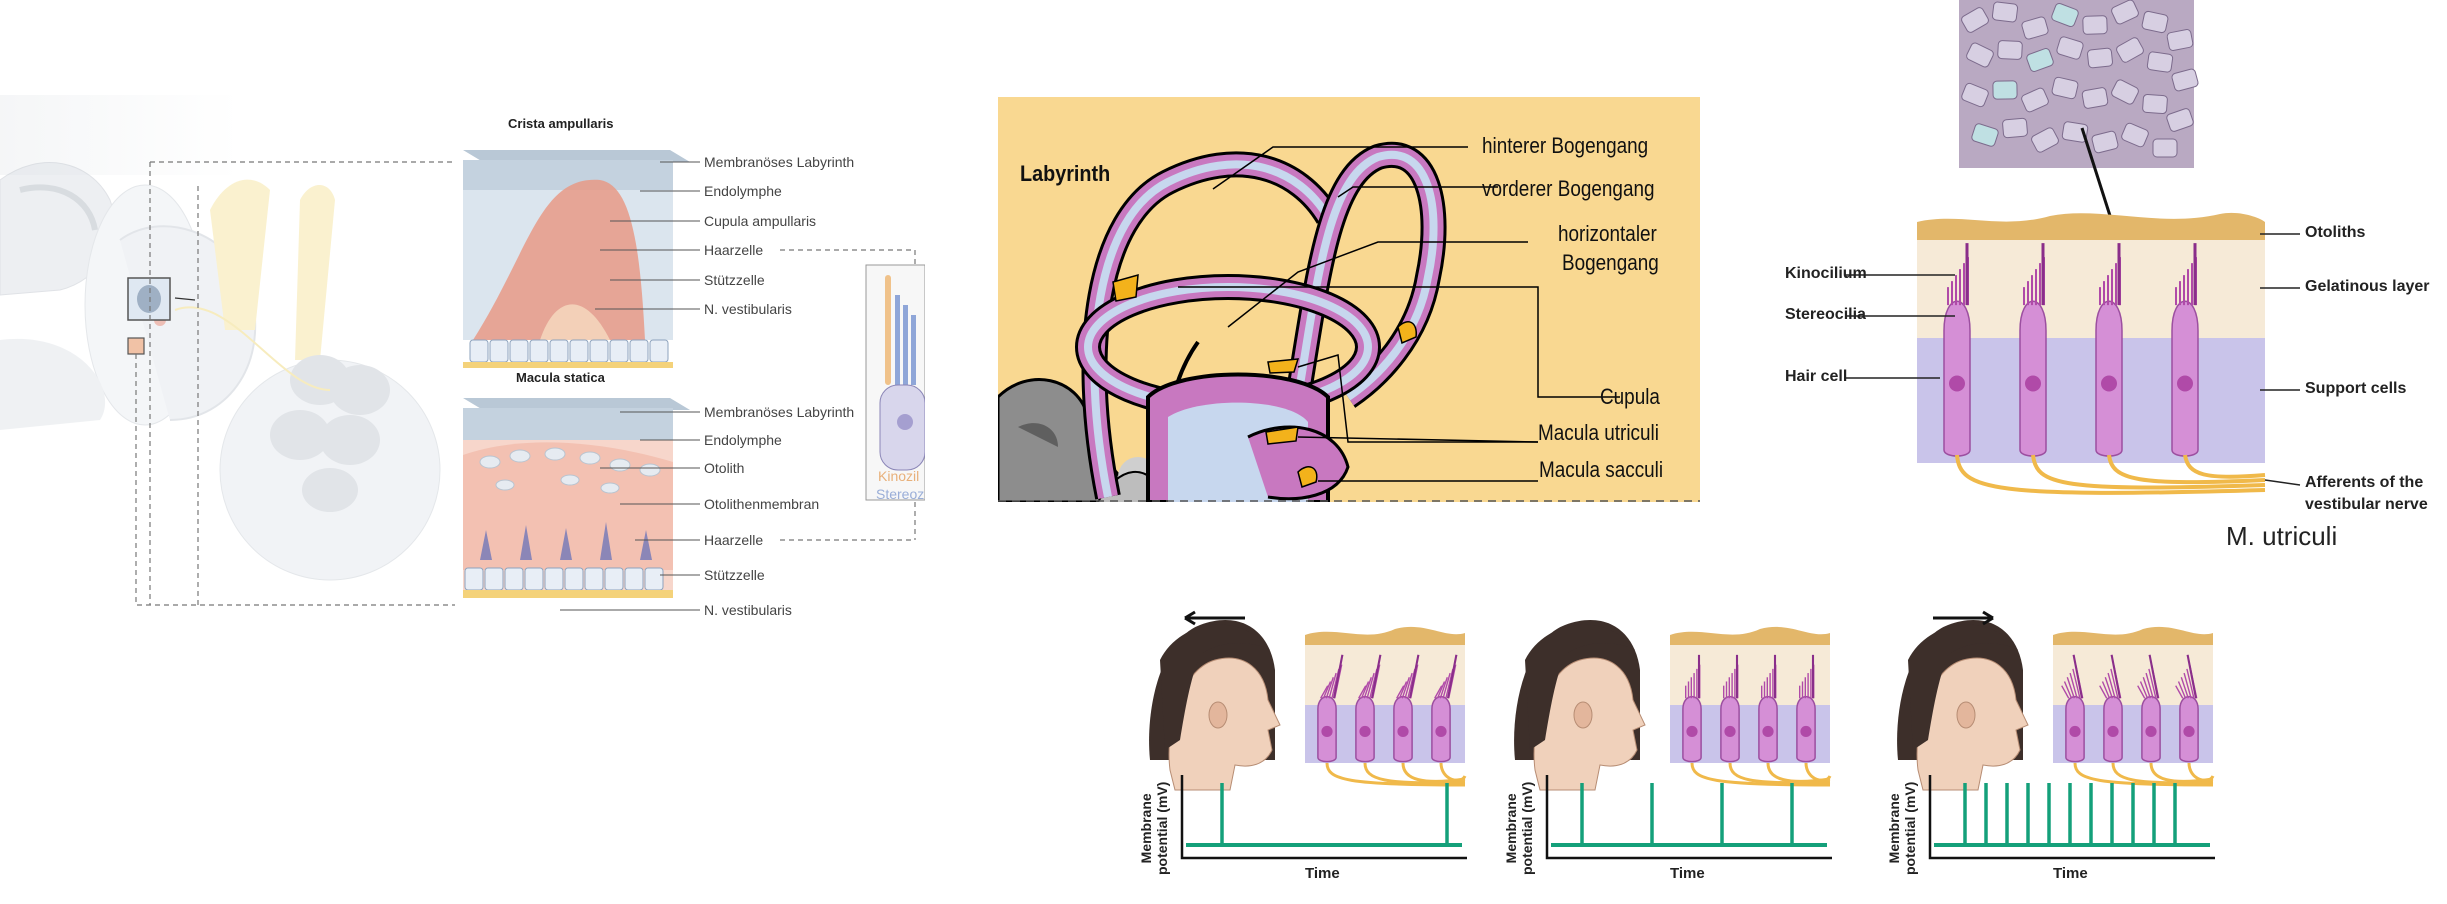  Describe the element at coordinates (1065, 173) in the screenshot. I see `labyrinth-title: Labyrinth` at that location.